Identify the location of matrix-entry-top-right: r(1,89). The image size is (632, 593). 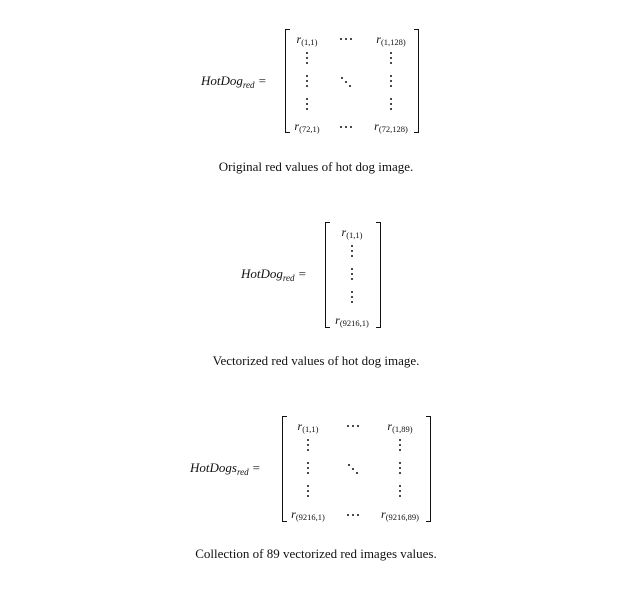
(400, 426).